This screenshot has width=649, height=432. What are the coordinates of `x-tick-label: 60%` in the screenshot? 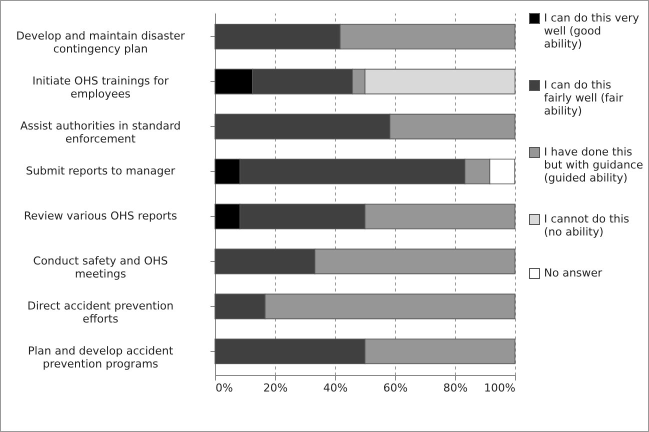 It's located at (395, 388).